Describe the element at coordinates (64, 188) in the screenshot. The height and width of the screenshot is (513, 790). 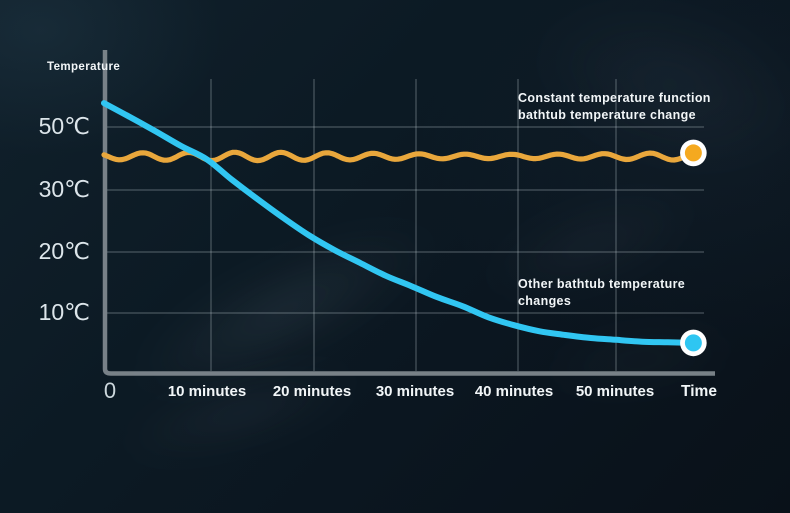
I see `y-tick-label-30: 30℃` at that location.